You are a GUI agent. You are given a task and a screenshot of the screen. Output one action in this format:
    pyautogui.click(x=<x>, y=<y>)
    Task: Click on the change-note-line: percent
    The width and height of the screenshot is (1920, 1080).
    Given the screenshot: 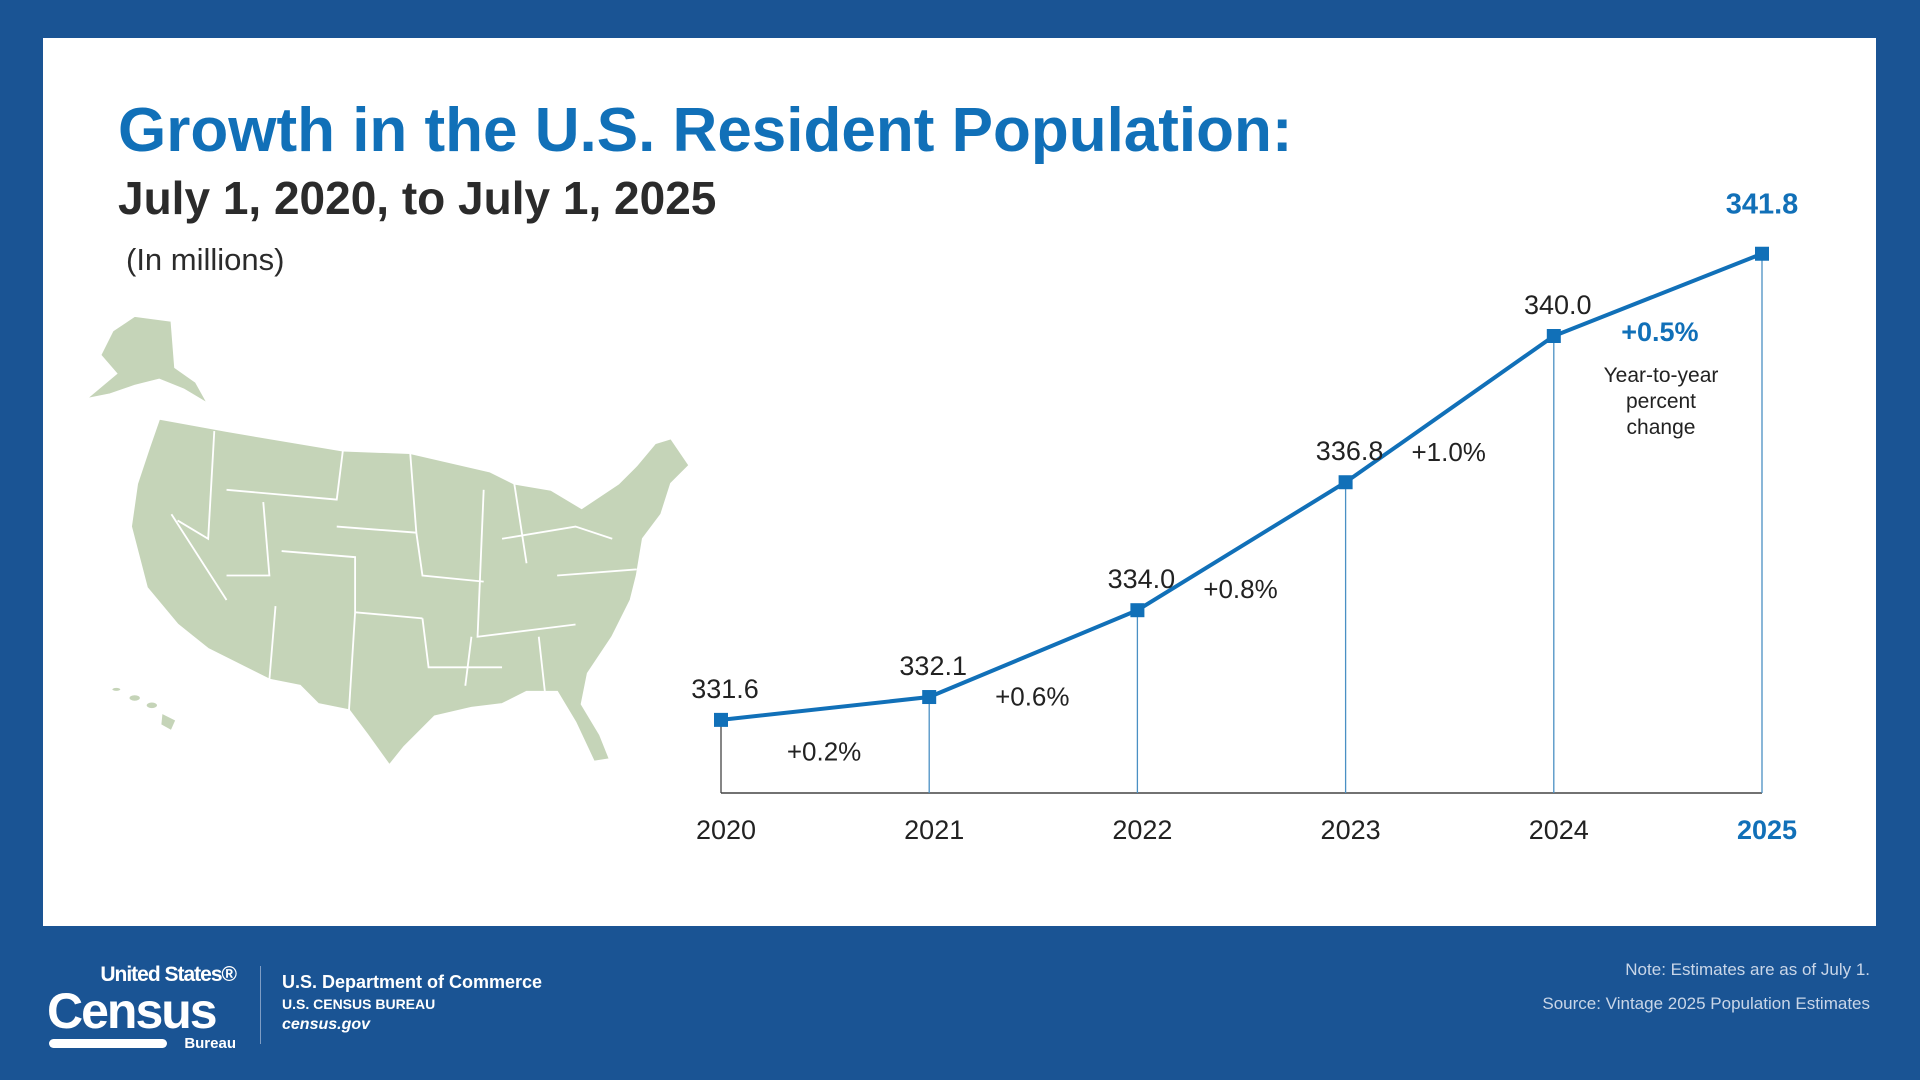 What is the action you would take?
    pyautogui.click(x=1661, y=401)
    